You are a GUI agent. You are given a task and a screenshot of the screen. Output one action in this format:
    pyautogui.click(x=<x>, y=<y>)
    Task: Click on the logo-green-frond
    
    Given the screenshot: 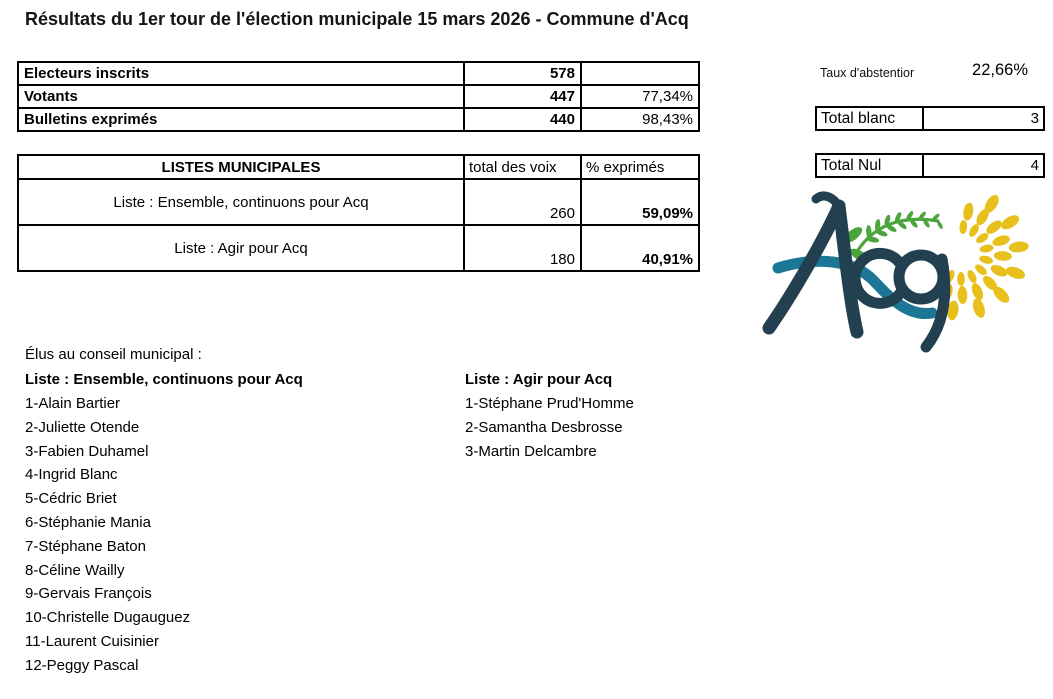 What is the action you would take?
    pyautogui.click(x=893, y=236)
    